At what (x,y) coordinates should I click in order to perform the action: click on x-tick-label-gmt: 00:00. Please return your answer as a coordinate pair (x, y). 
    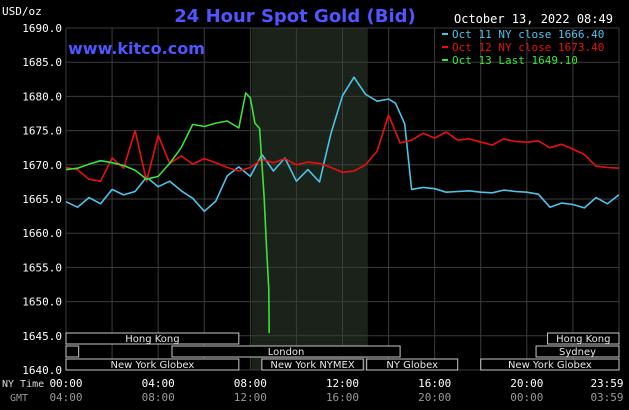
    Looking at the image, I should click on (526, 397).